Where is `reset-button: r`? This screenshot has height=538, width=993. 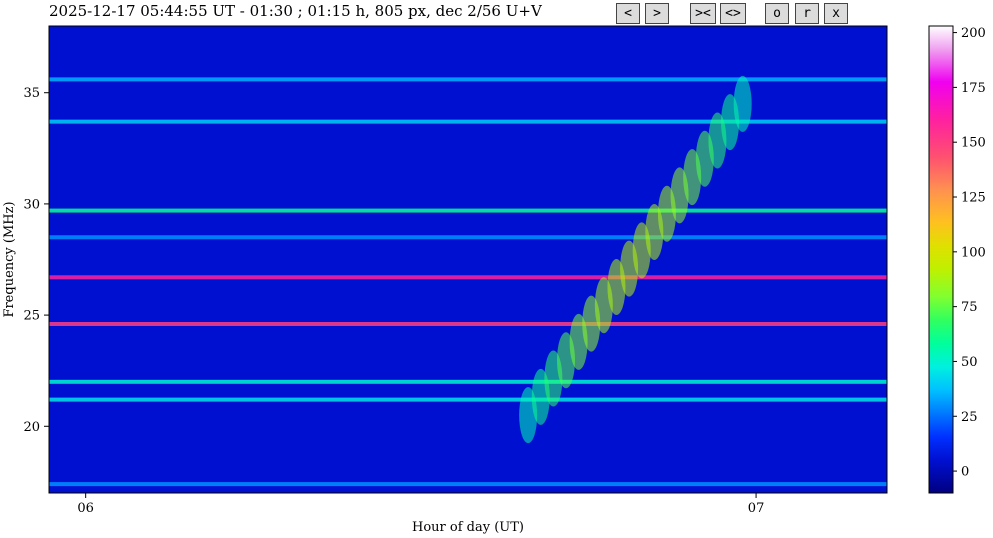
reset-button: r is located at coordinates (807, 13).